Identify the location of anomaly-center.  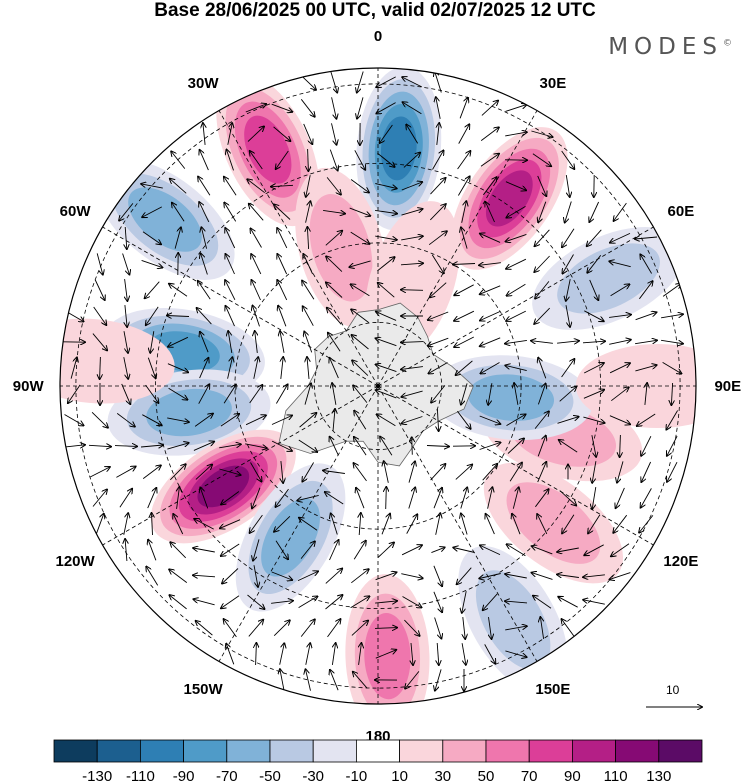
(511, 398).